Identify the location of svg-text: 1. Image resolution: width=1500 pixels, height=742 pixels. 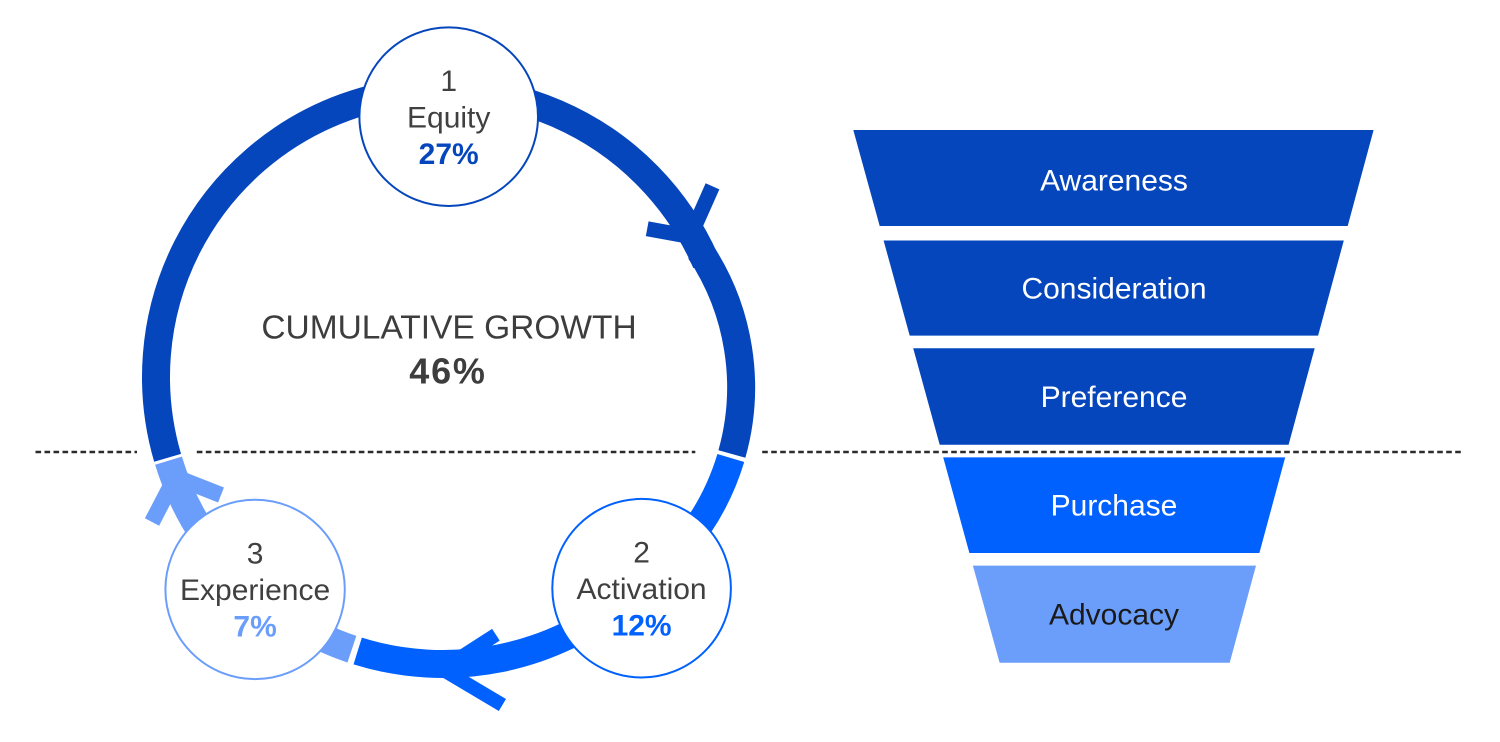
(448, 81).